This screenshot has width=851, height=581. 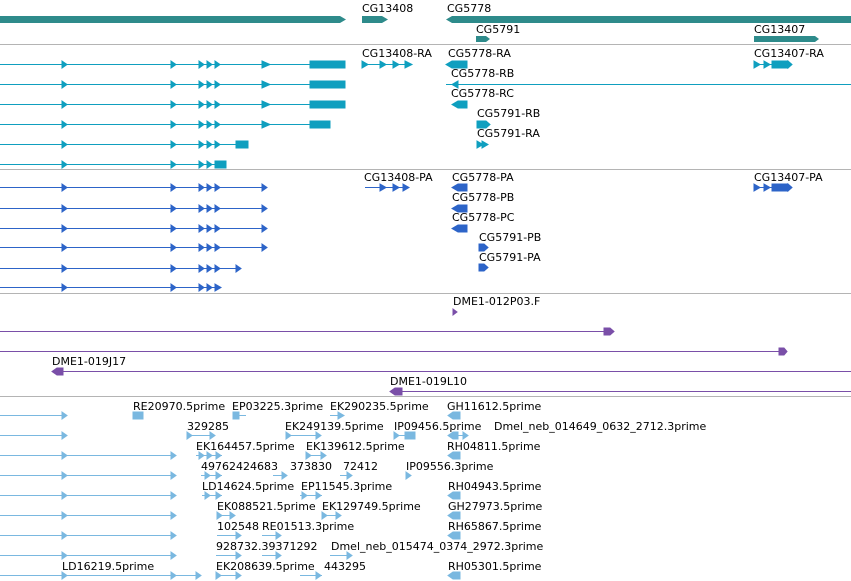 I want to click on cdna-label: RE20970.5prime, so click(x=179, y=406).